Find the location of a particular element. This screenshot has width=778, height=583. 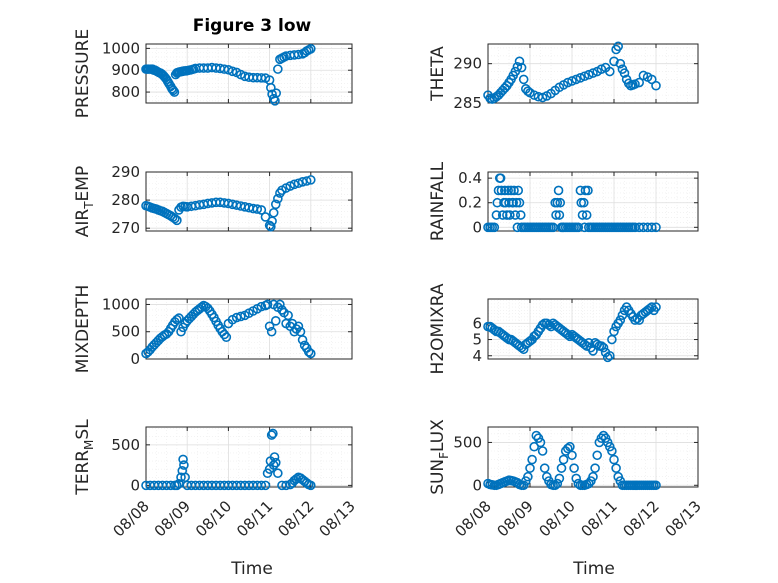

subplot-5: 0 500 1000 MIXDEPTH is located at coordinates (213, 329).